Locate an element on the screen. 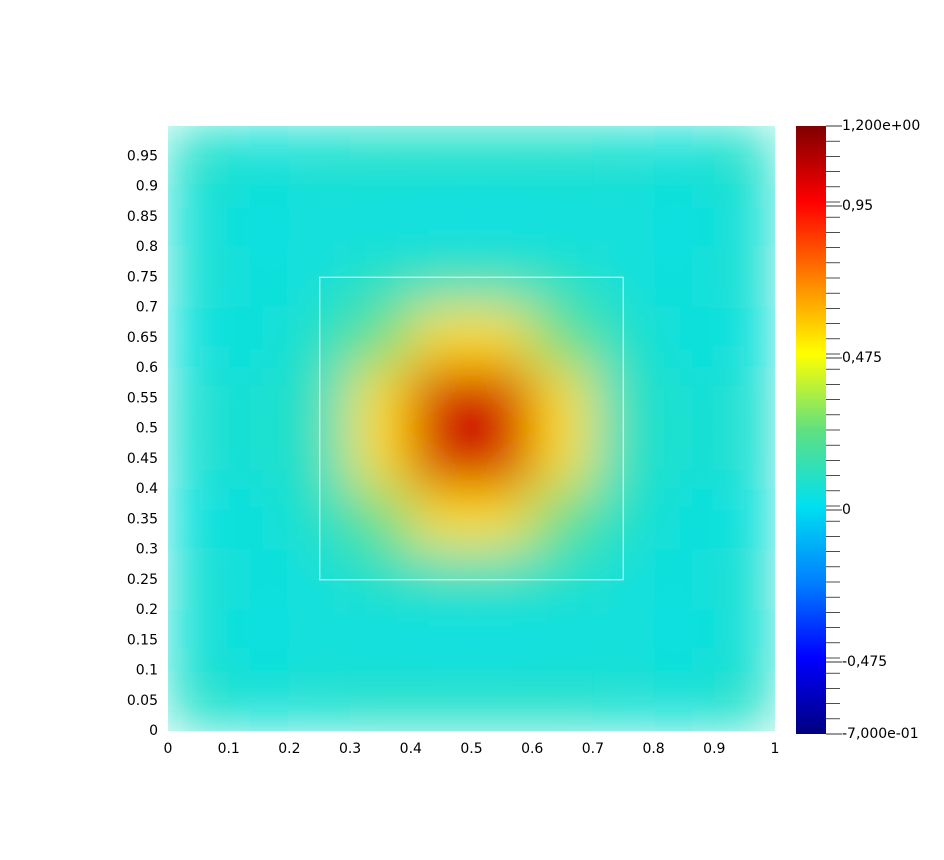  y-tick-label: 0.6 is located at coordinates (147, 368).